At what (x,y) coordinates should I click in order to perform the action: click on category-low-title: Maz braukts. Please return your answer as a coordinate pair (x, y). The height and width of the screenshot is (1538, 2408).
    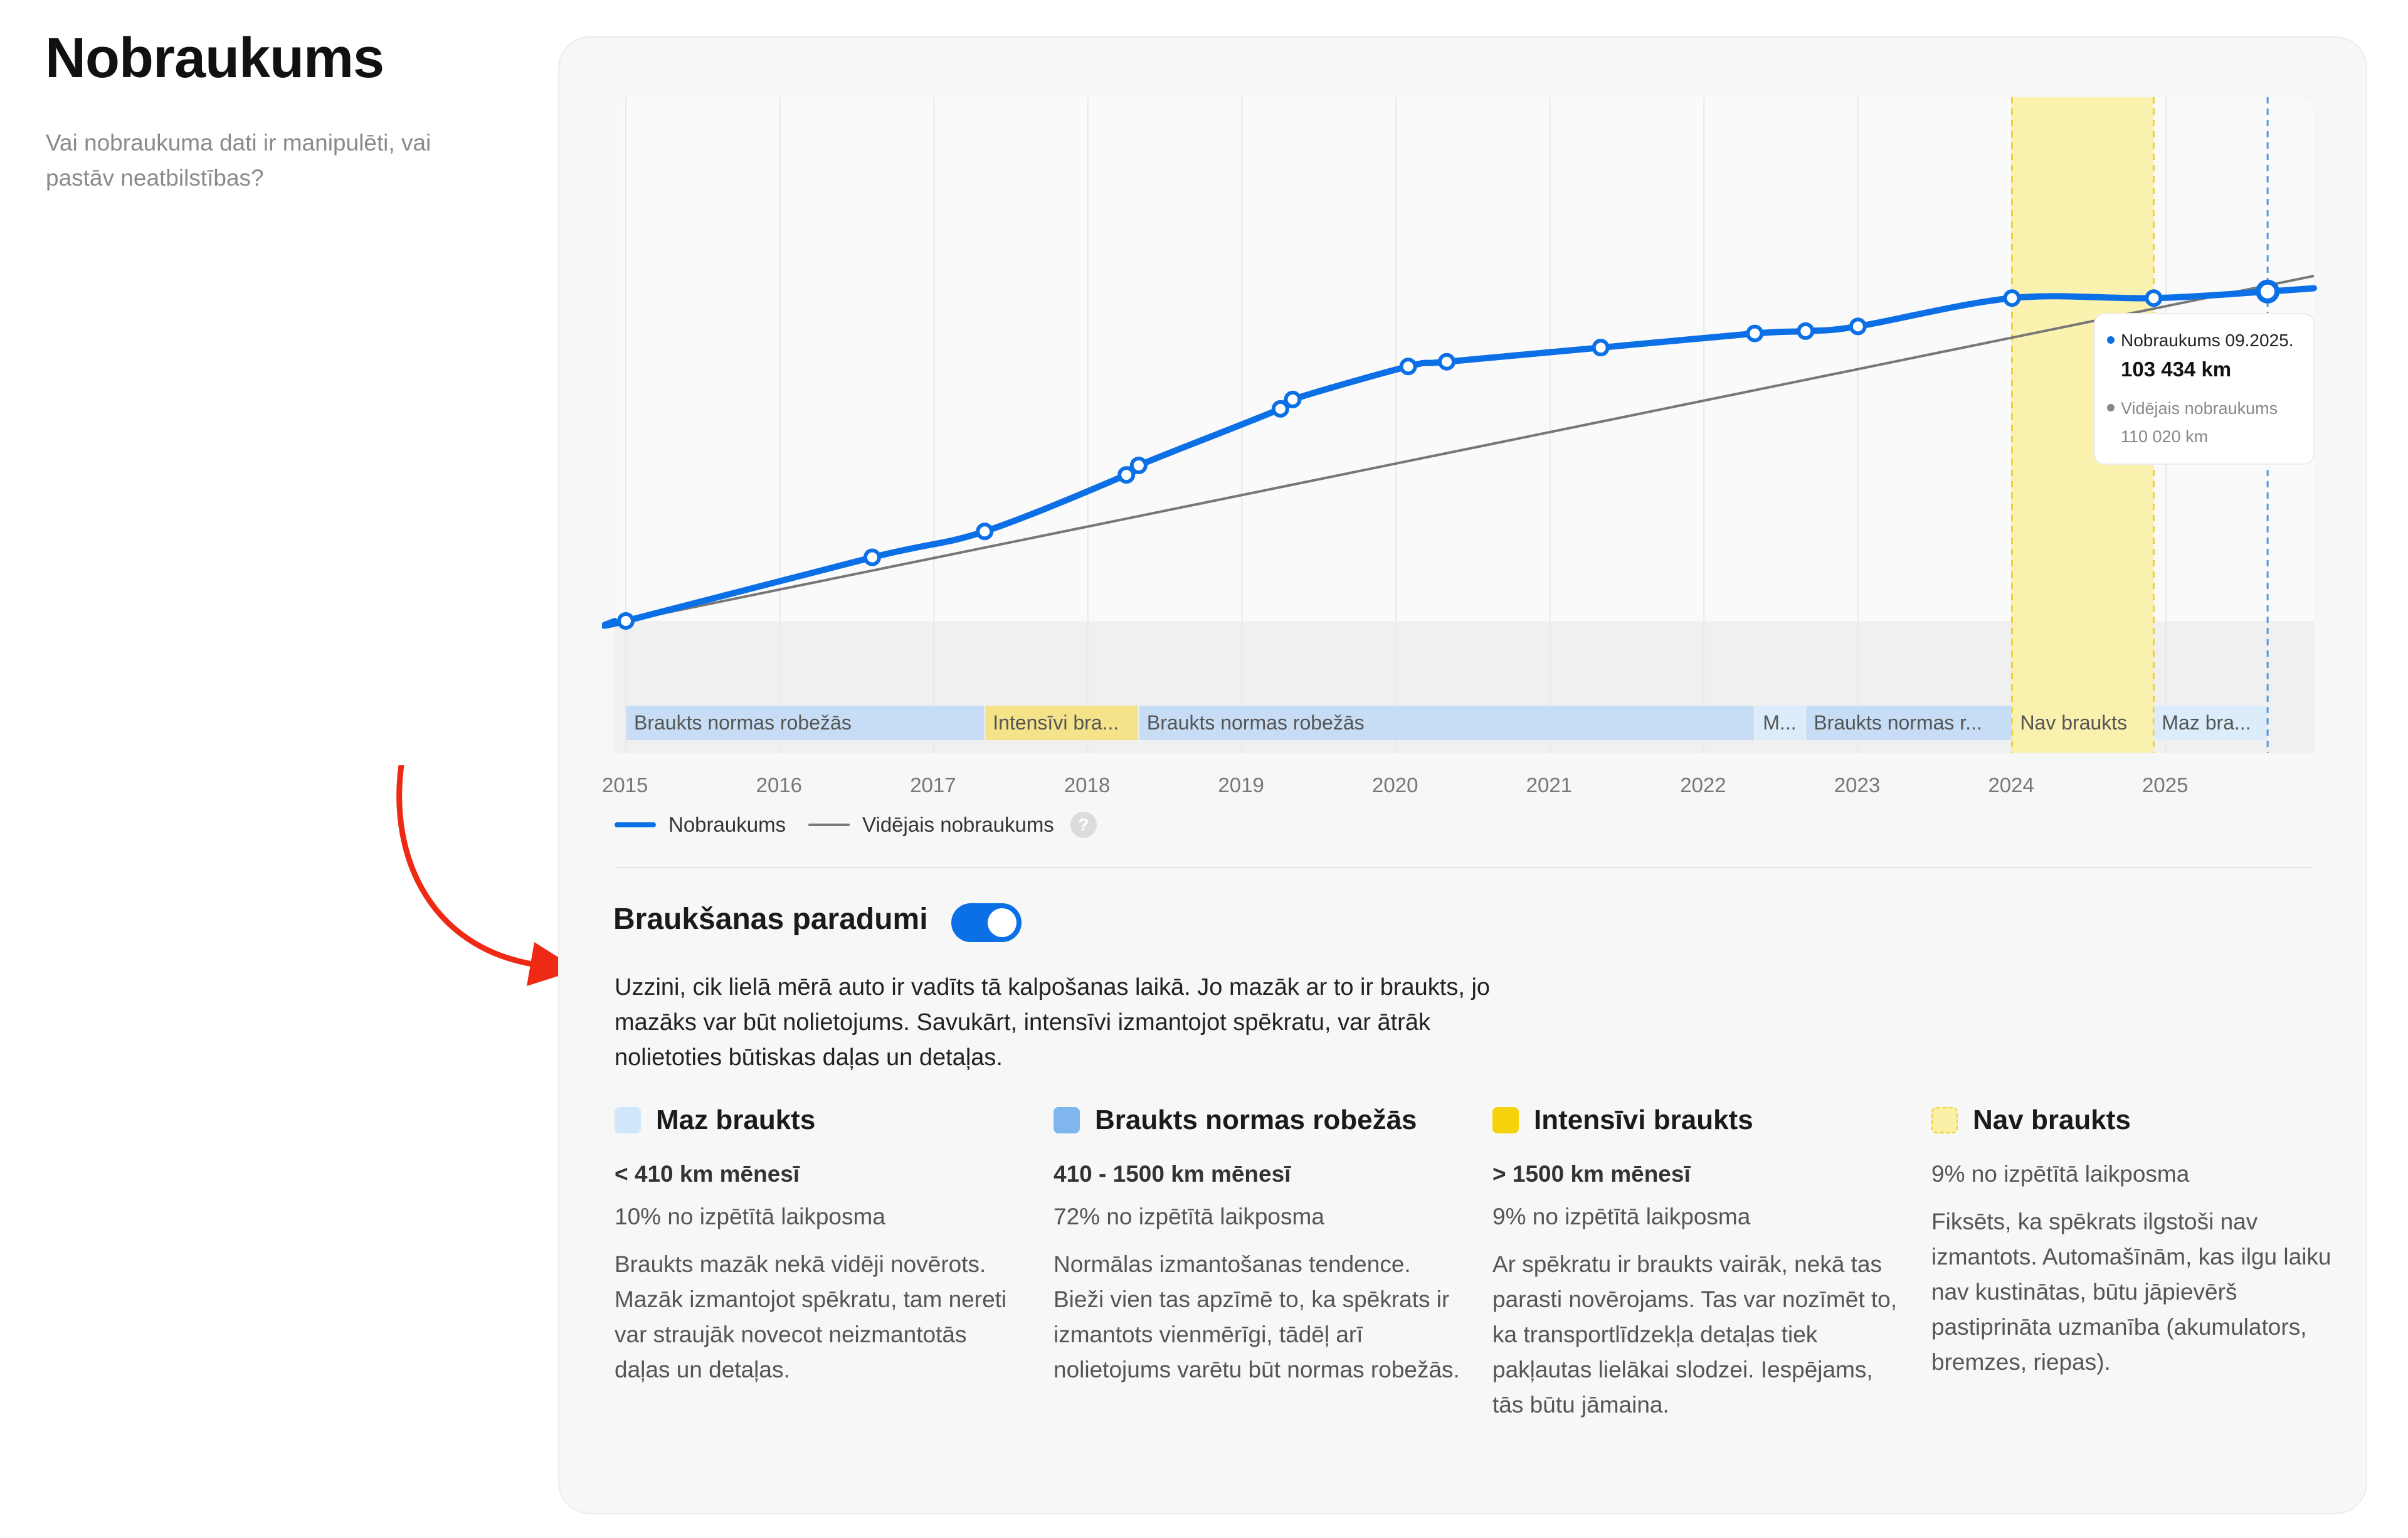
    Looking at the image, I should click on (736, 1120).